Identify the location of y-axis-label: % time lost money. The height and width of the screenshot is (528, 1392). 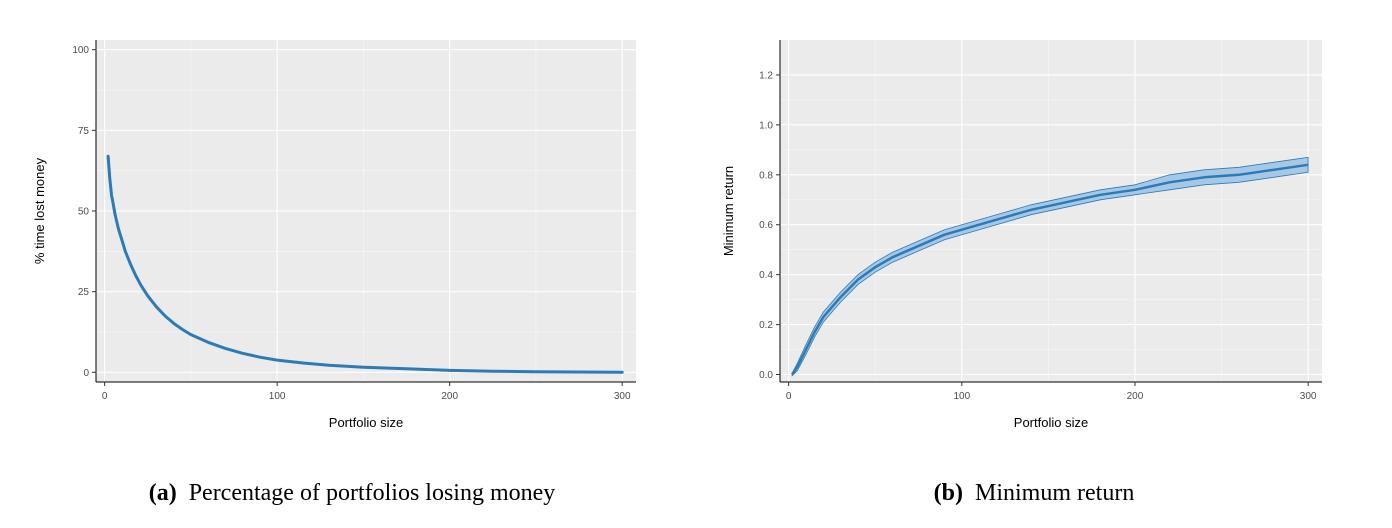
(39, 210).